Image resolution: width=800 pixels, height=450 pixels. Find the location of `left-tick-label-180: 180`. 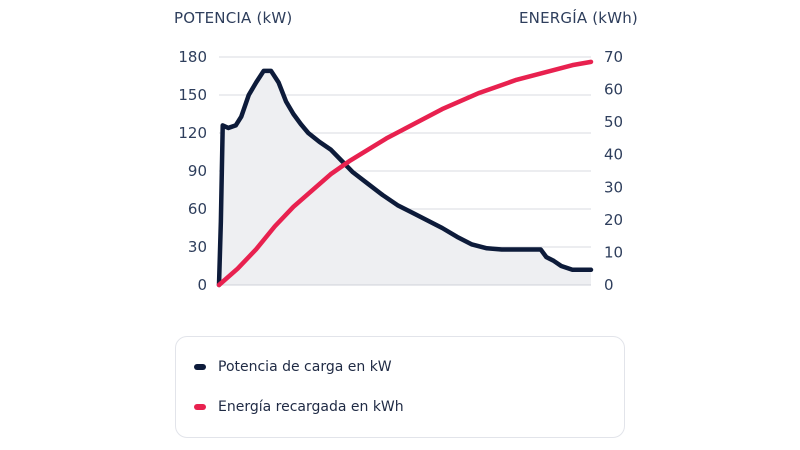

left-tick-label-180: 180 is located at coordinates (192, 57).